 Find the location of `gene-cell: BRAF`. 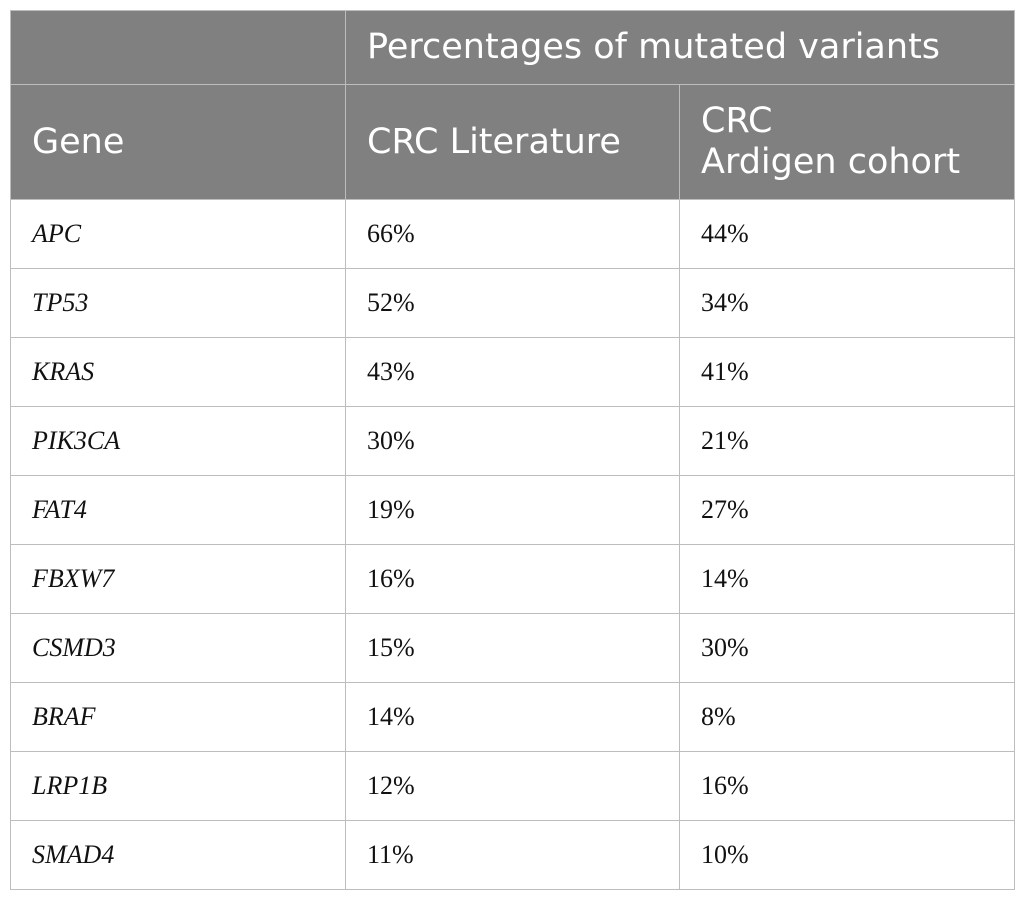

gene-cell: BRAF is located at coordinates (178, 717).